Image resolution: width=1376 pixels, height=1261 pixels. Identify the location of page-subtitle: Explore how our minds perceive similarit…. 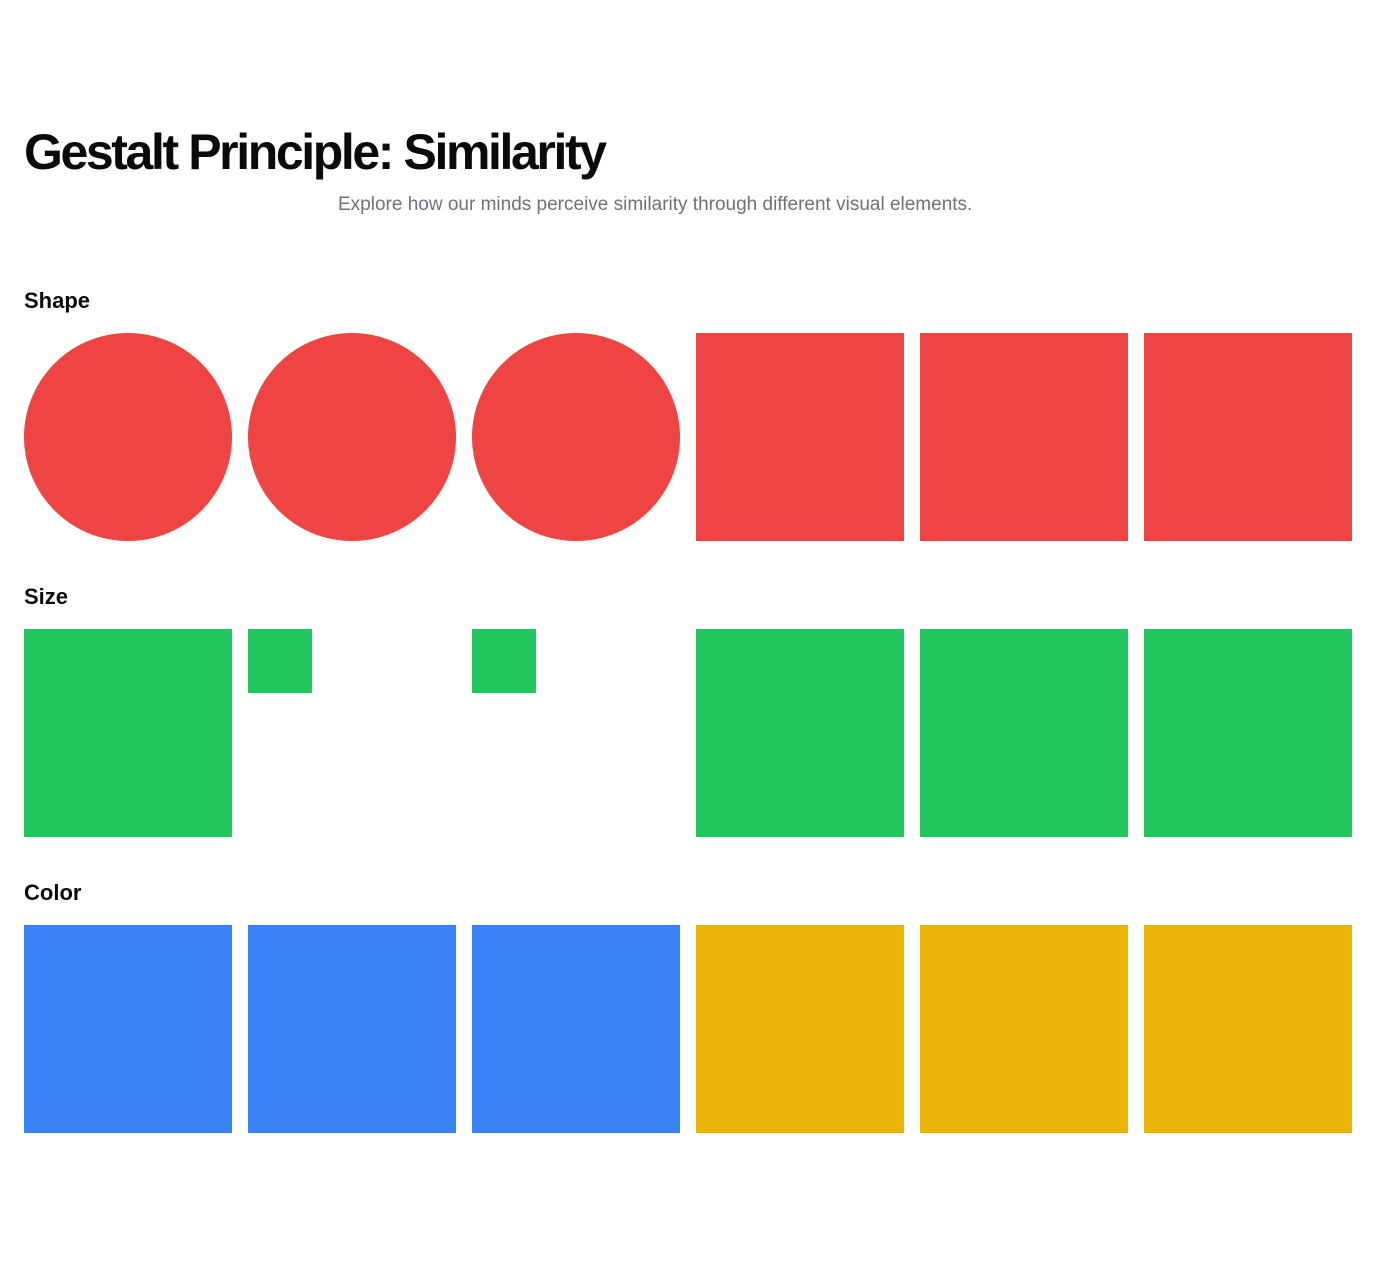
(658, 204).